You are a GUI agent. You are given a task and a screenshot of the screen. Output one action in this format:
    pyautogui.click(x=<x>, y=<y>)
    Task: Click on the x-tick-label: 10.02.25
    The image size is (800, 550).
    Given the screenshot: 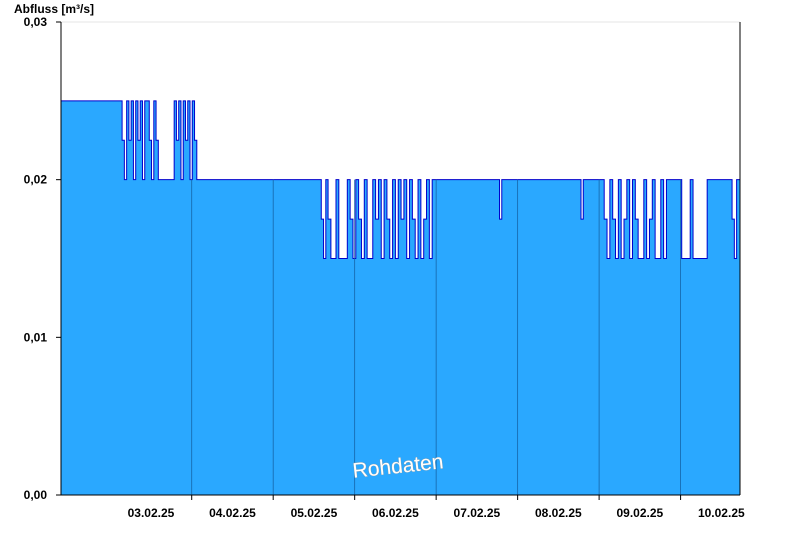 What is the action you would take?
    pyautogui.click(x=721, y=513)
    